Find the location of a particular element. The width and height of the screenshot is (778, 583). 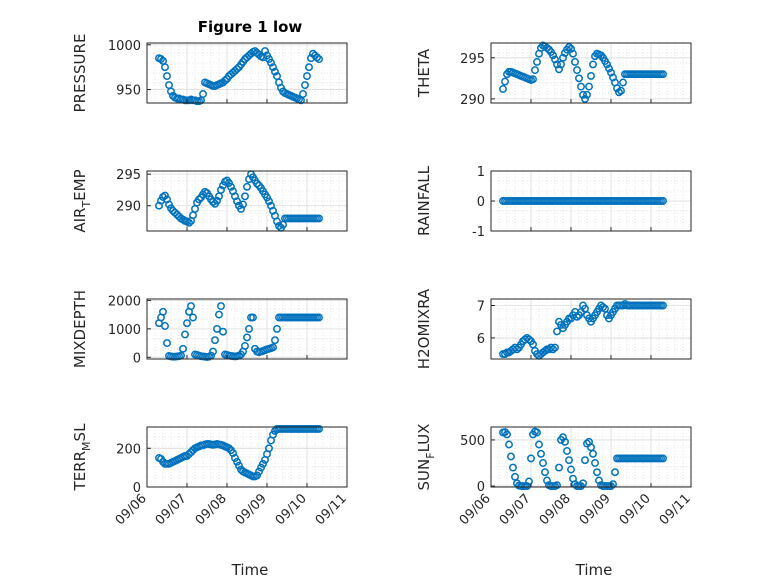

y-tick-label: 0 is located at coordinates (137, 488).